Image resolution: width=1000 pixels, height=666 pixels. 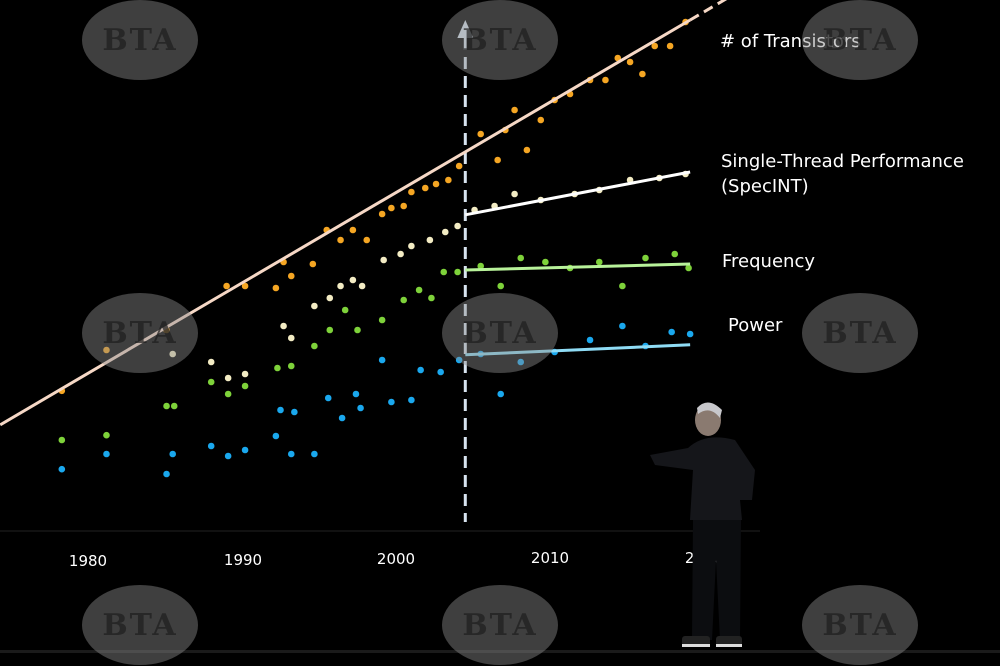 I want to click on legend-single-thread-sub: (SpecINT), so click(x=765, y=186).